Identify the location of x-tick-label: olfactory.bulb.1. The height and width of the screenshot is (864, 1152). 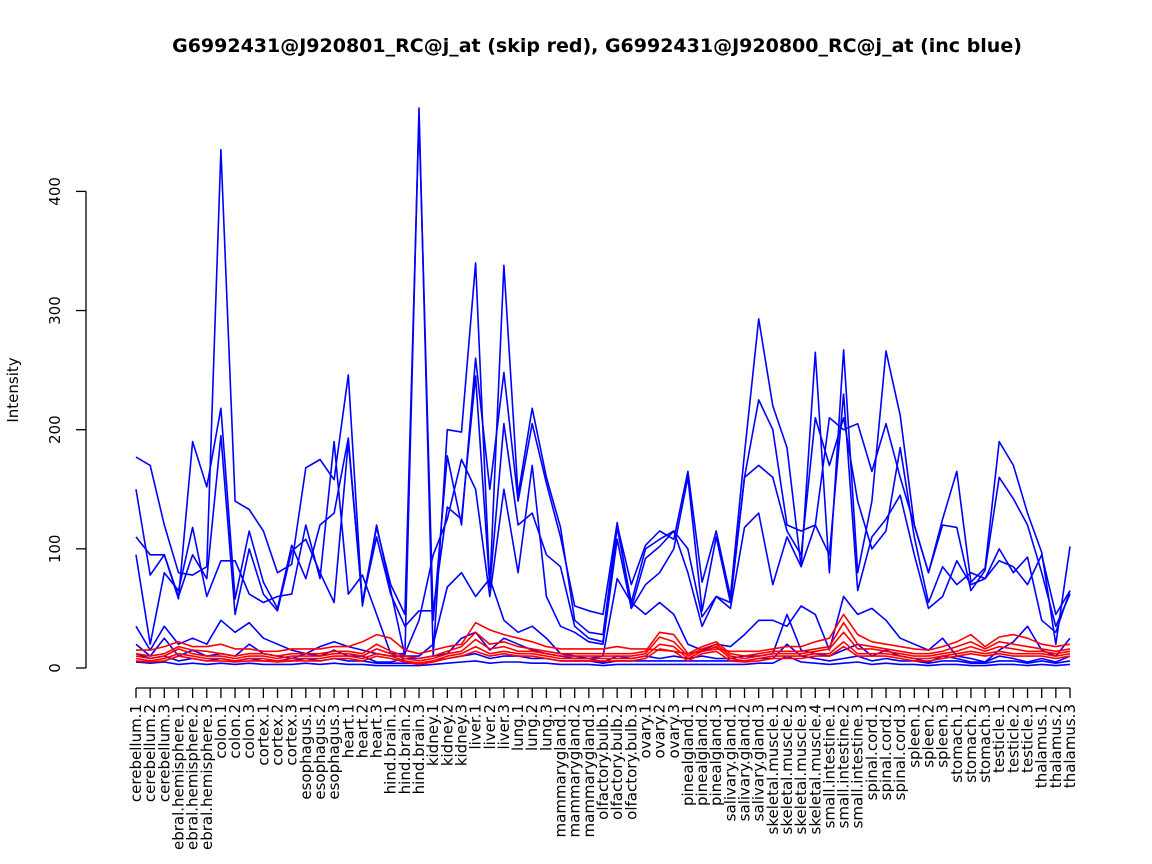
(603, 762).